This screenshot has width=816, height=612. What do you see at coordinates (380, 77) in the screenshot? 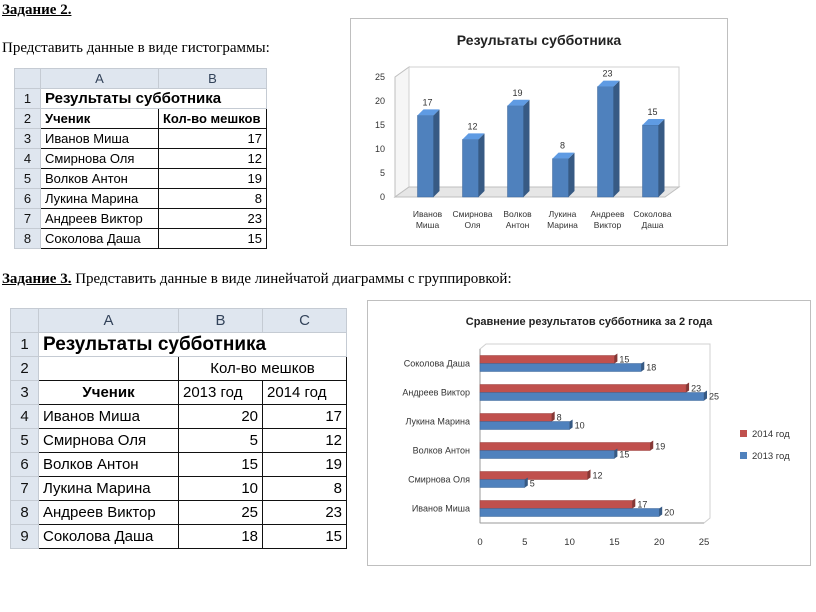
I see `y-tick-label: 25` at bounding box center [380, 77].